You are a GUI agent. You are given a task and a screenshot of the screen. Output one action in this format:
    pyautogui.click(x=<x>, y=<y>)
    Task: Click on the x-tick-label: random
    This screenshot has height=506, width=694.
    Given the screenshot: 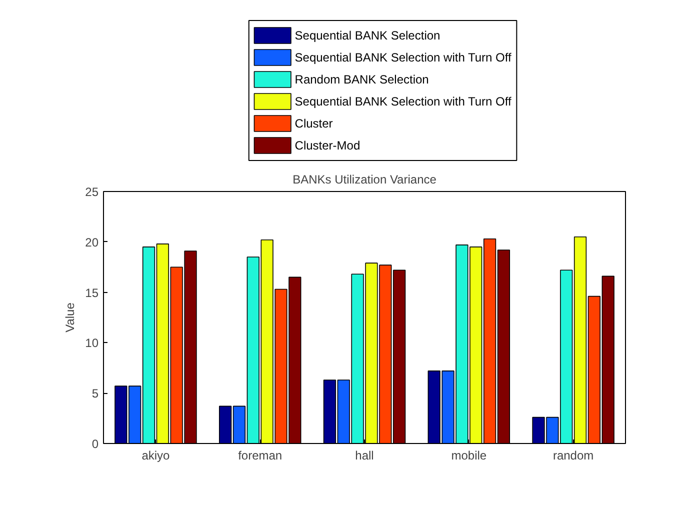 What is the action you would take?
    pyautogui.click(x=573, y=455)
    